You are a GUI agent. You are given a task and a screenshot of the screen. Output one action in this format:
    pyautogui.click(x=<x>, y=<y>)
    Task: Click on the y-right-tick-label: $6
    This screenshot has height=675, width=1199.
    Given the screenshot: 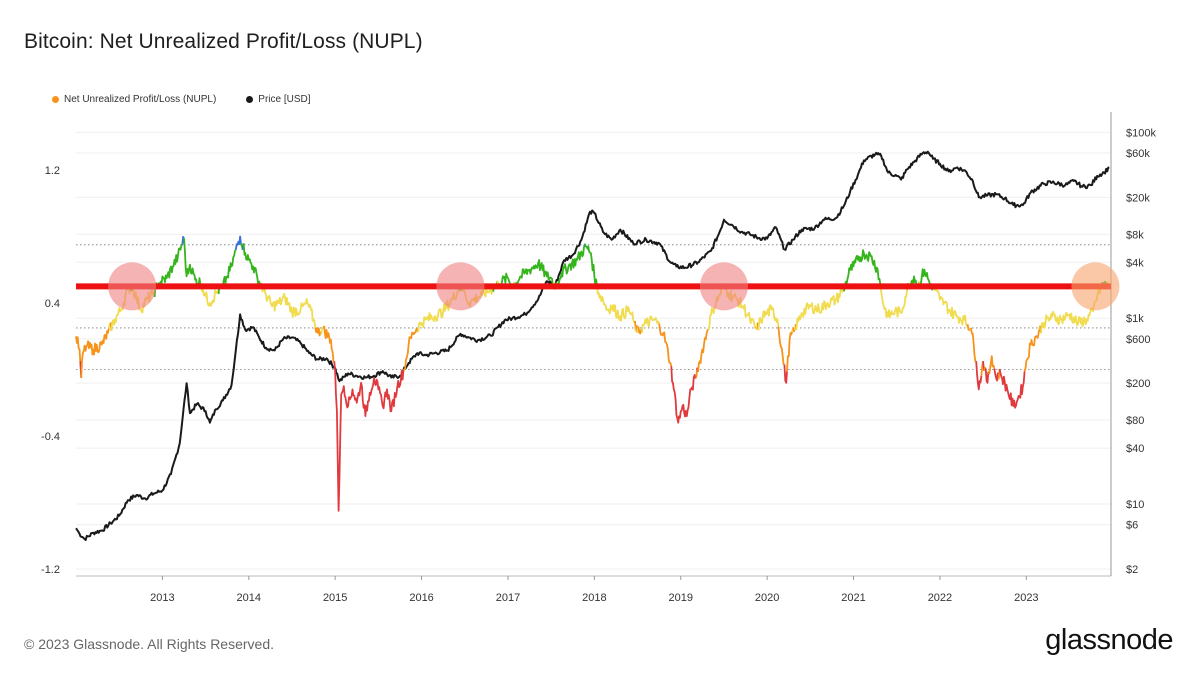 What is the action you would take?
    pyautogui.click(x=1132, y=526)
    